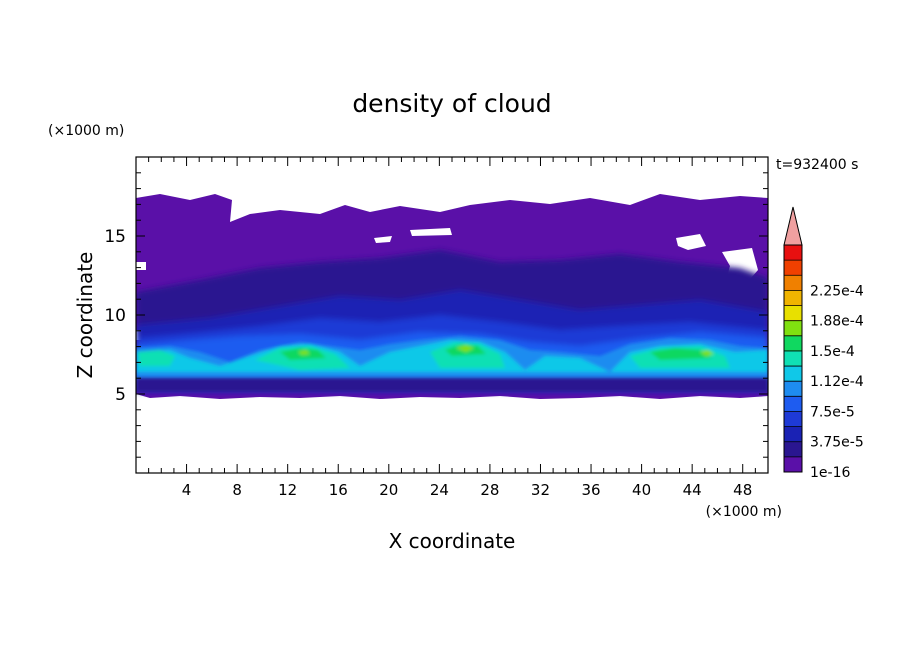 Image resolution: width=904 pixels, height=654 pixels. Describe the element at coordinates (86, 131) in the screenshot. I see `y-unit-label: (×1000 m)` at that location.